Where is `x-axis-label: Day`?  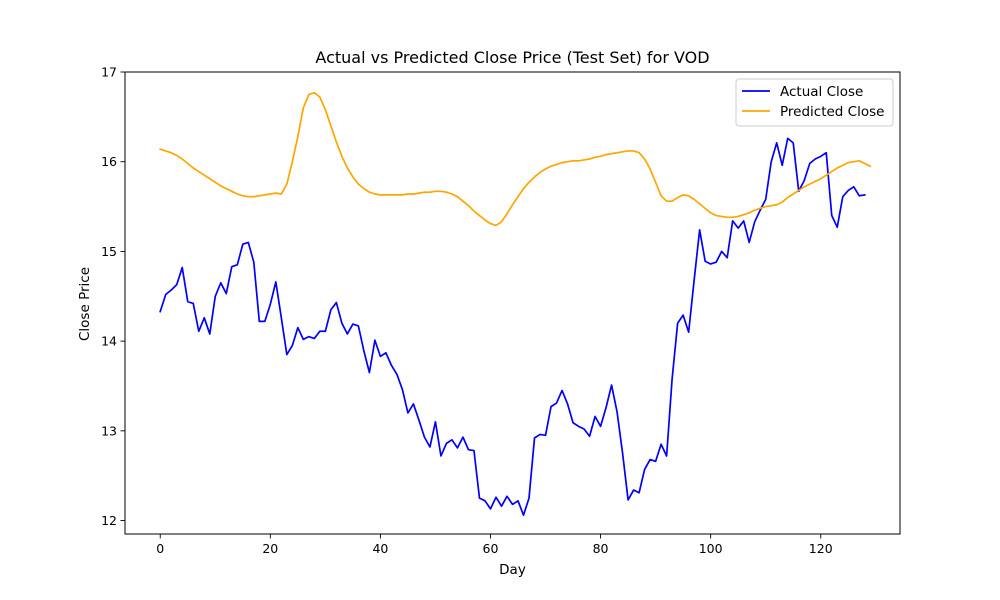 x-axis-label: Day is located at coordinates (512, 570).